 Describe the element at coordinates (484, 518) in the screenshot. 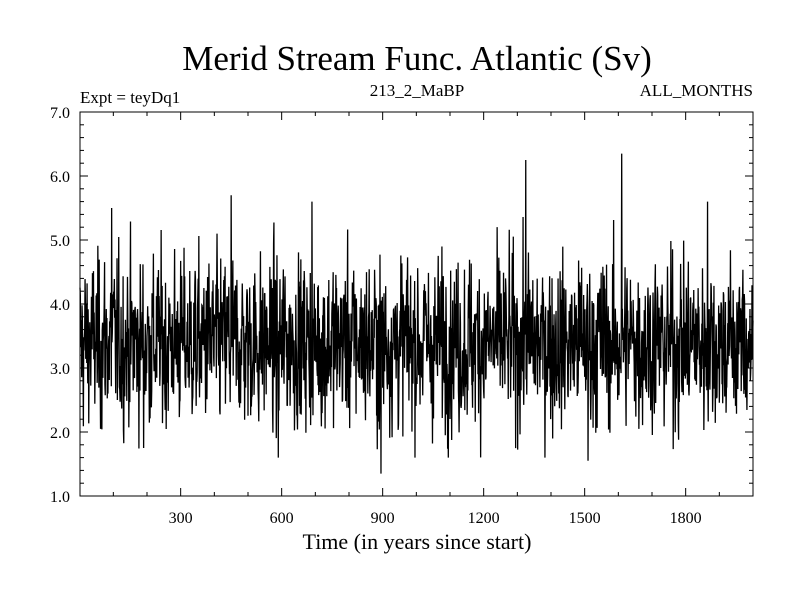

I see `x-tick-label: 1200` at that location.